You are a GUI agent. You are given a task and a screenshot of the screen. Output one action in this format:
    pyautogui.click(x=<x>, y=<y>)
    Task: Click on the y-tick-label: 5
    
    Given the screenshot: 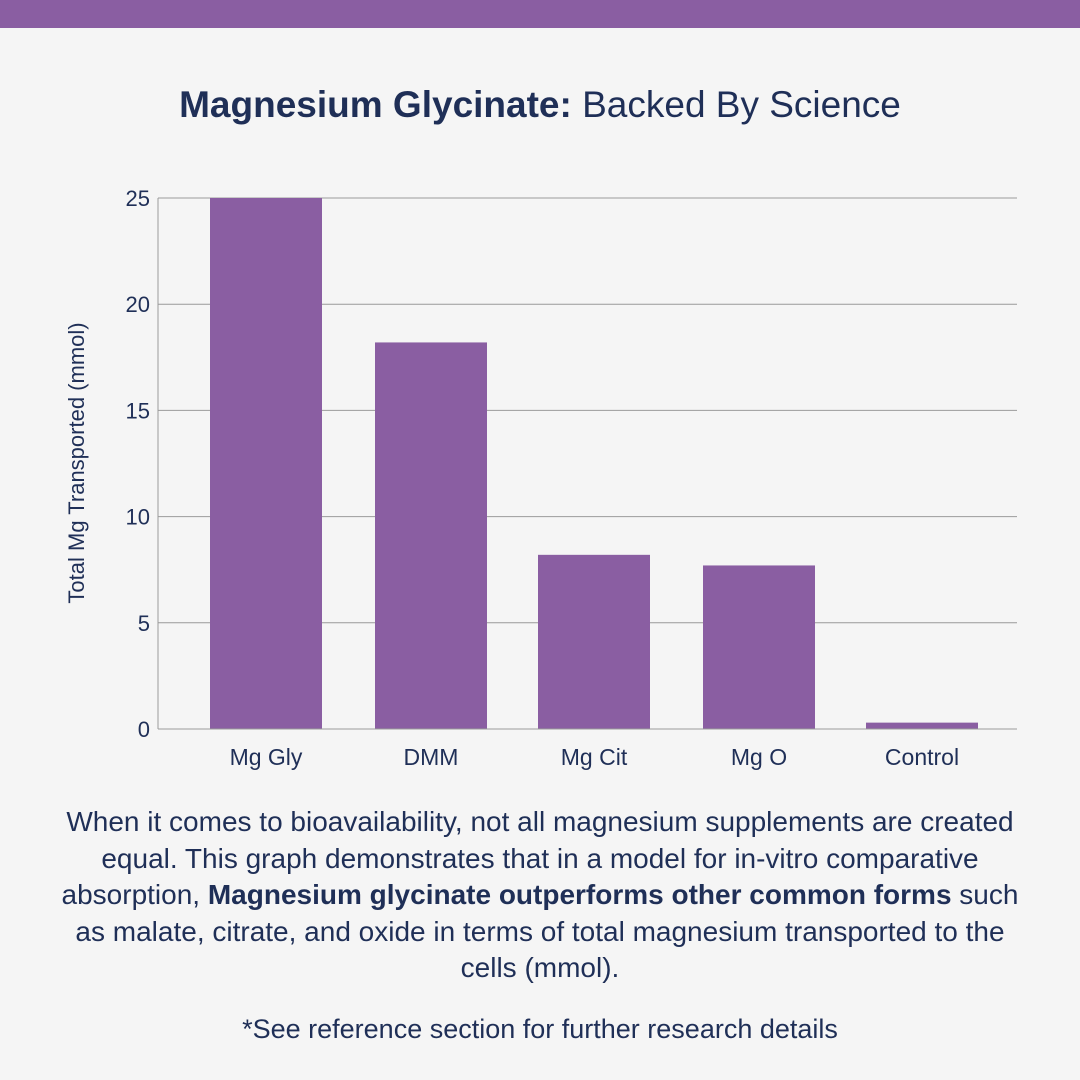 What is the action you would take?
    pyautogui.click(x=144, y=623)
    